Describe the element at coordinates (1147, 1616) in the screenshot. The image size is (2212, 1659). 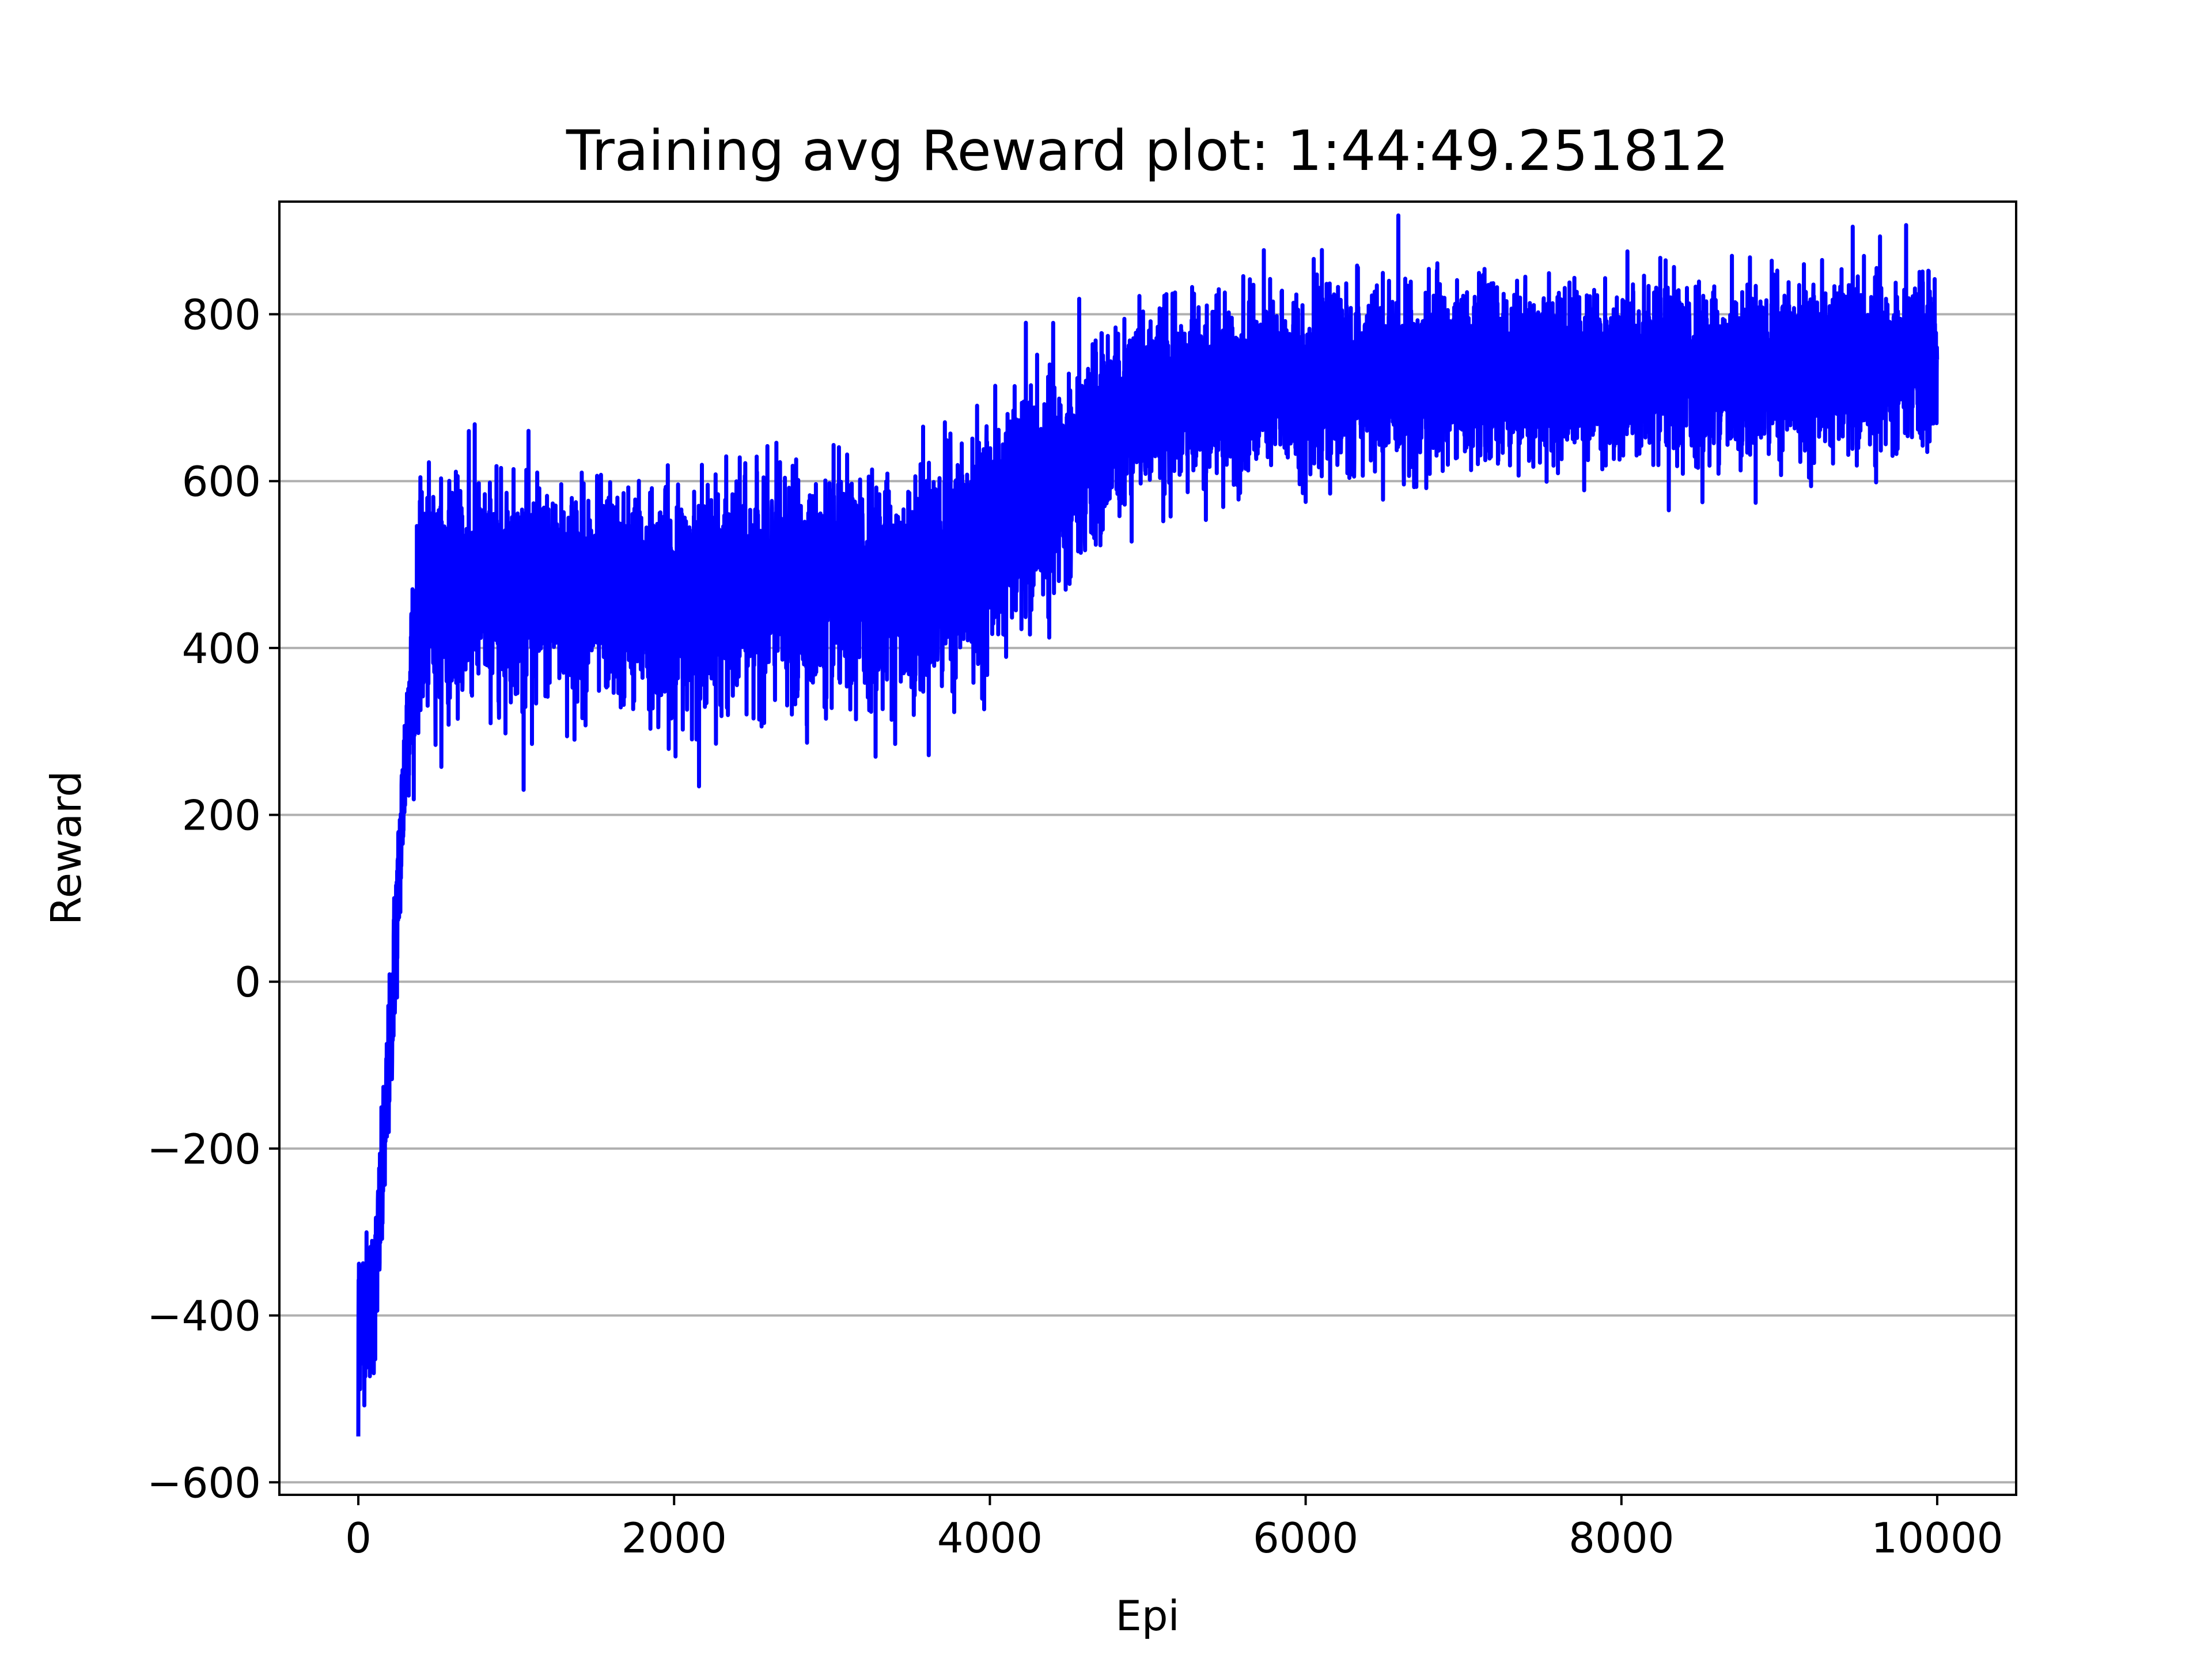
I see `x-axis-label: Epi` at that location.